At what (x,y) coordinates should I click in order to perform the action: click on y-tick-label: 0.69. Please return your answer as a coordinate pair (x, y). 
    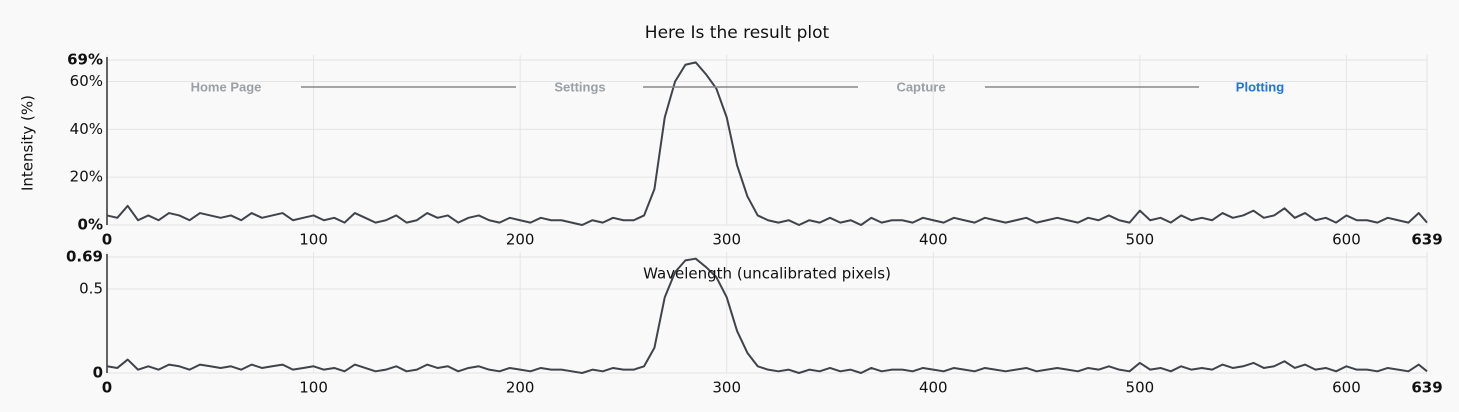
    Looking at the image, I should click on (84, 257).